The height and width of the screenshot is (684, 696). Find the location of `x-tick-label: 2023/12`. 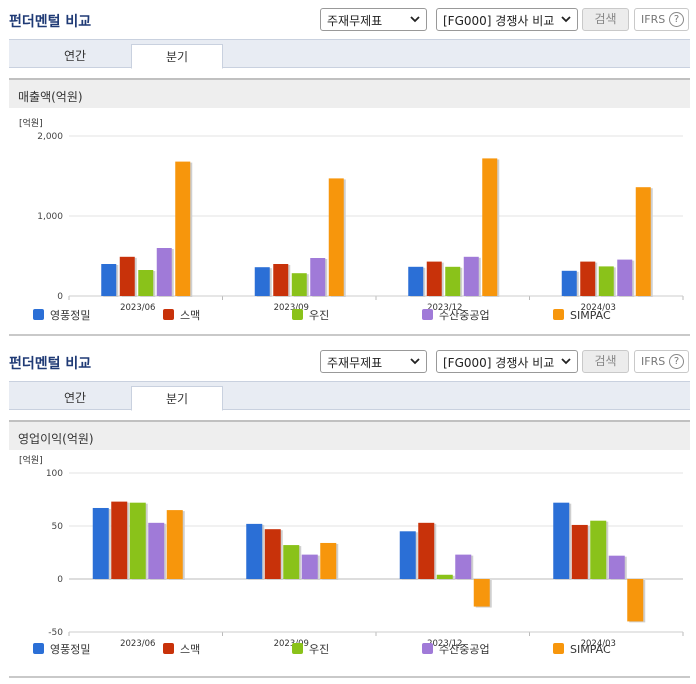

x-tick-label: 2023/12 is located at coordinates (444, 308).